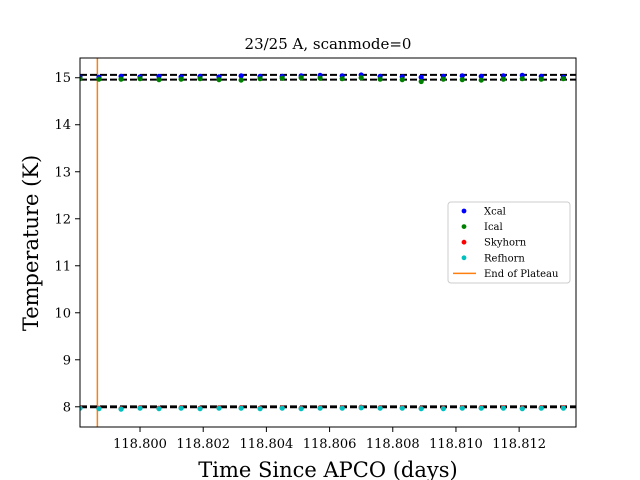 The image size is (640, 480). I want to click on y-tick-label: 8, so click(67, 407).